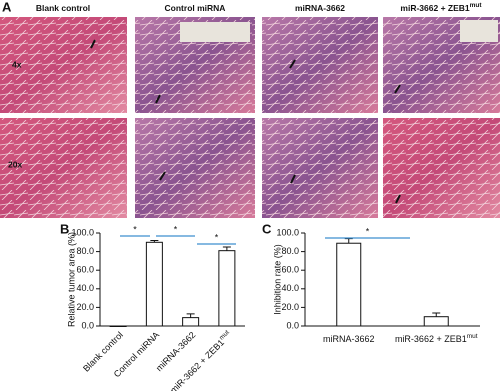 The image size is (500, 391). Describe the element at coordinates (476, 5) in the screenshot. I see `column-header-superscript: mut` at that location.